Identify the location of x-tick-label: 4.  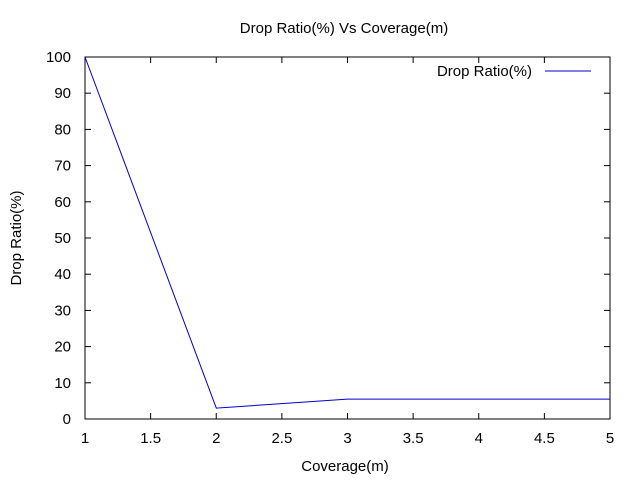
(479, 438).